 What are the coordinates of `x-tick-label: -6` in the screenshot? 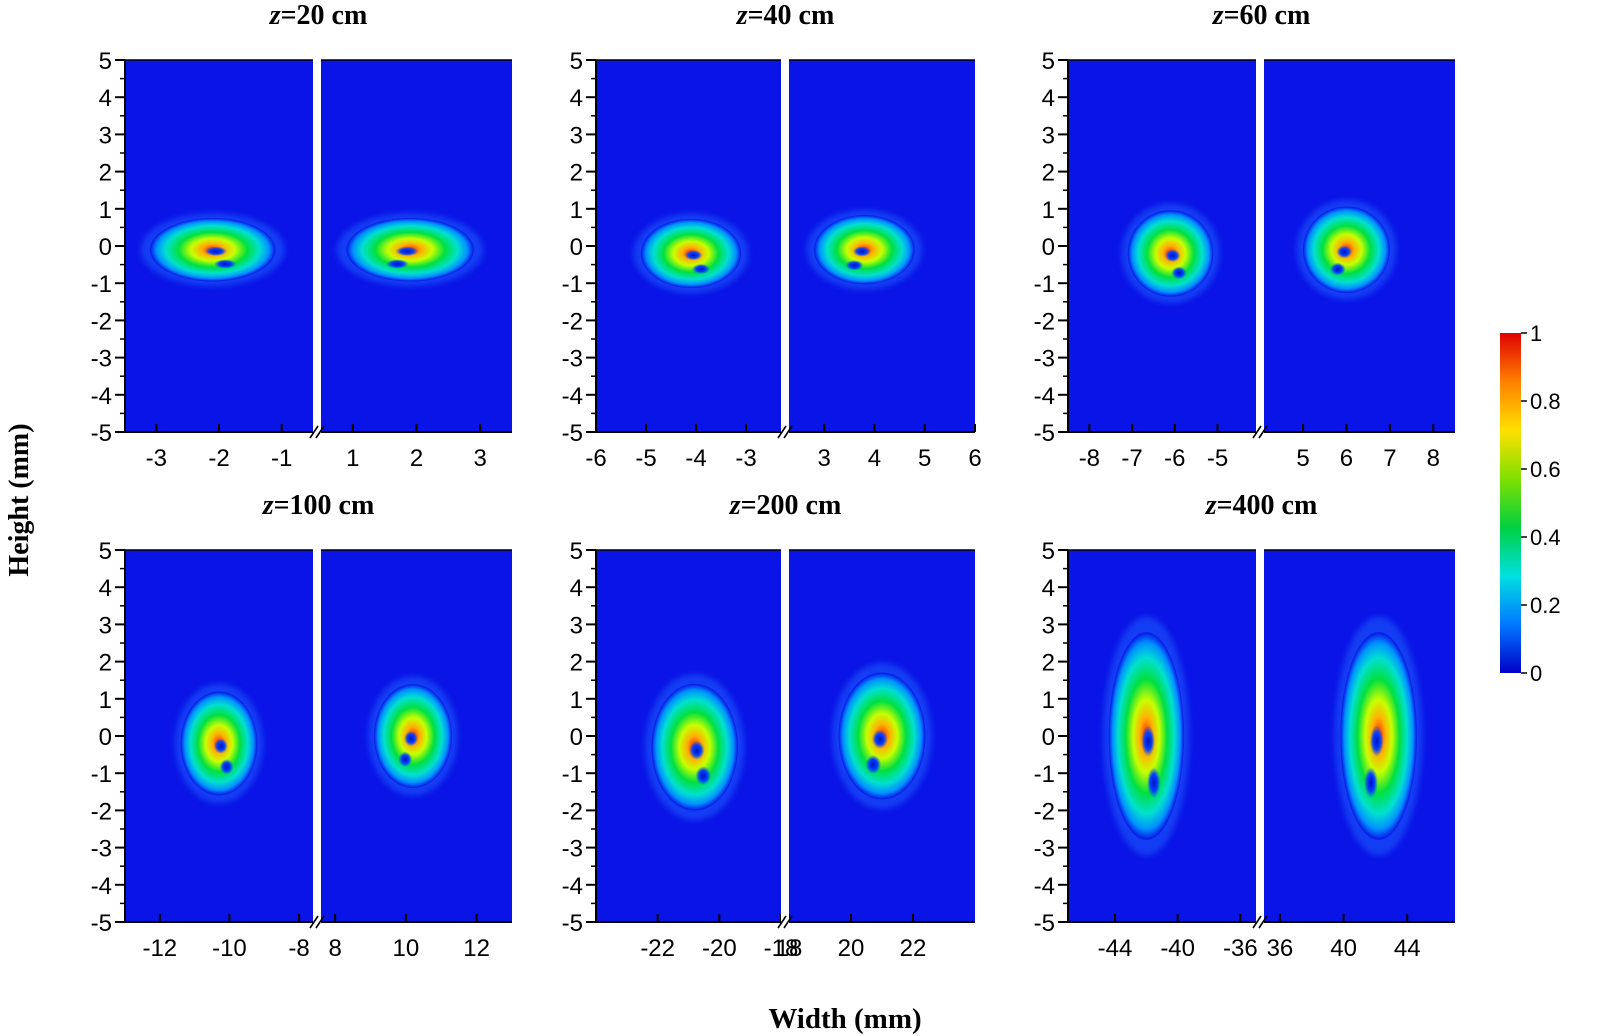 It's located at (1174, 458).